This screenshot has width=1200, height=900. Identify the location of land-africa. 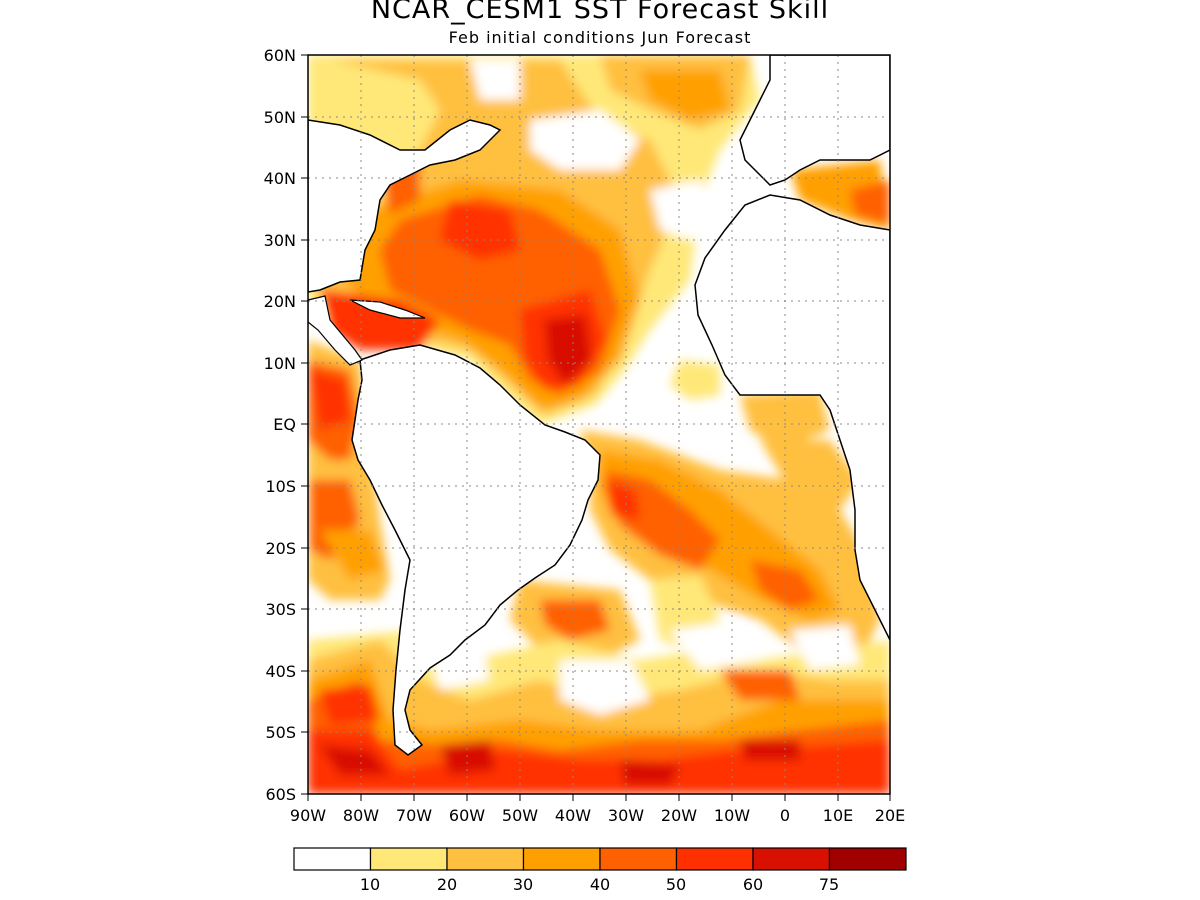
(792, 417).